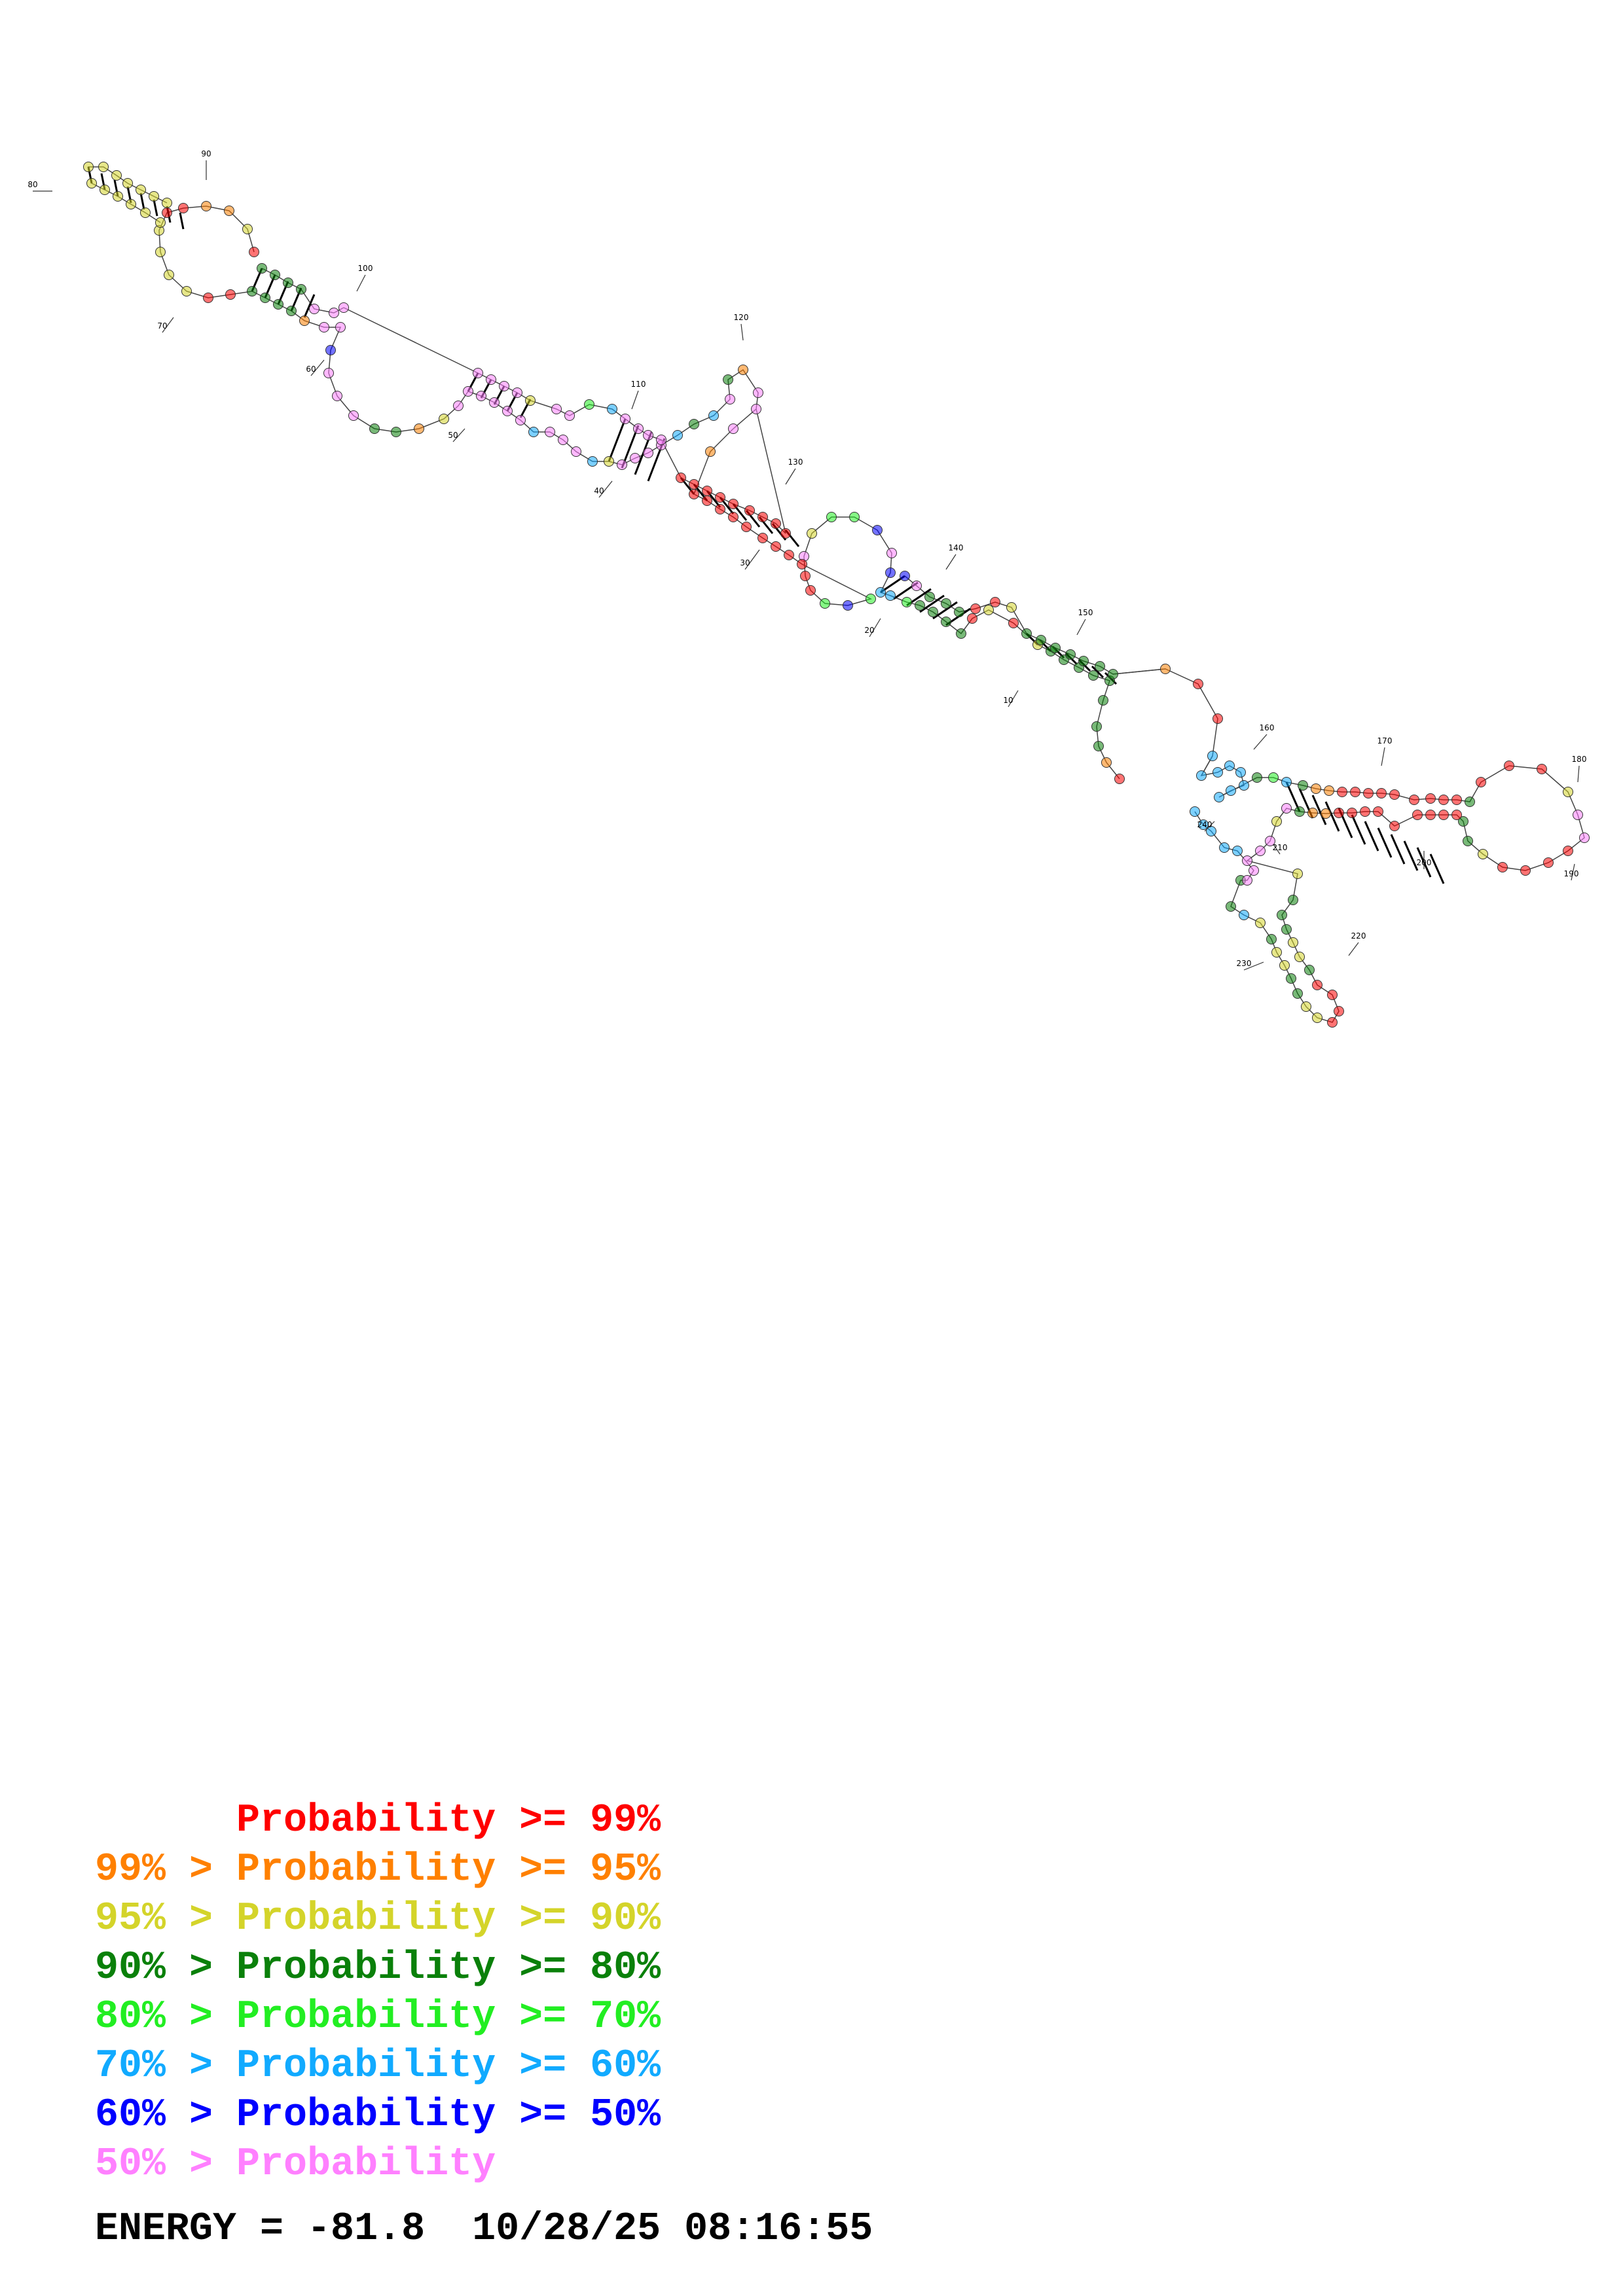  Describe the element at coordinates (1280, 847) in the screenshot. I see `position-label: 210` at that location.